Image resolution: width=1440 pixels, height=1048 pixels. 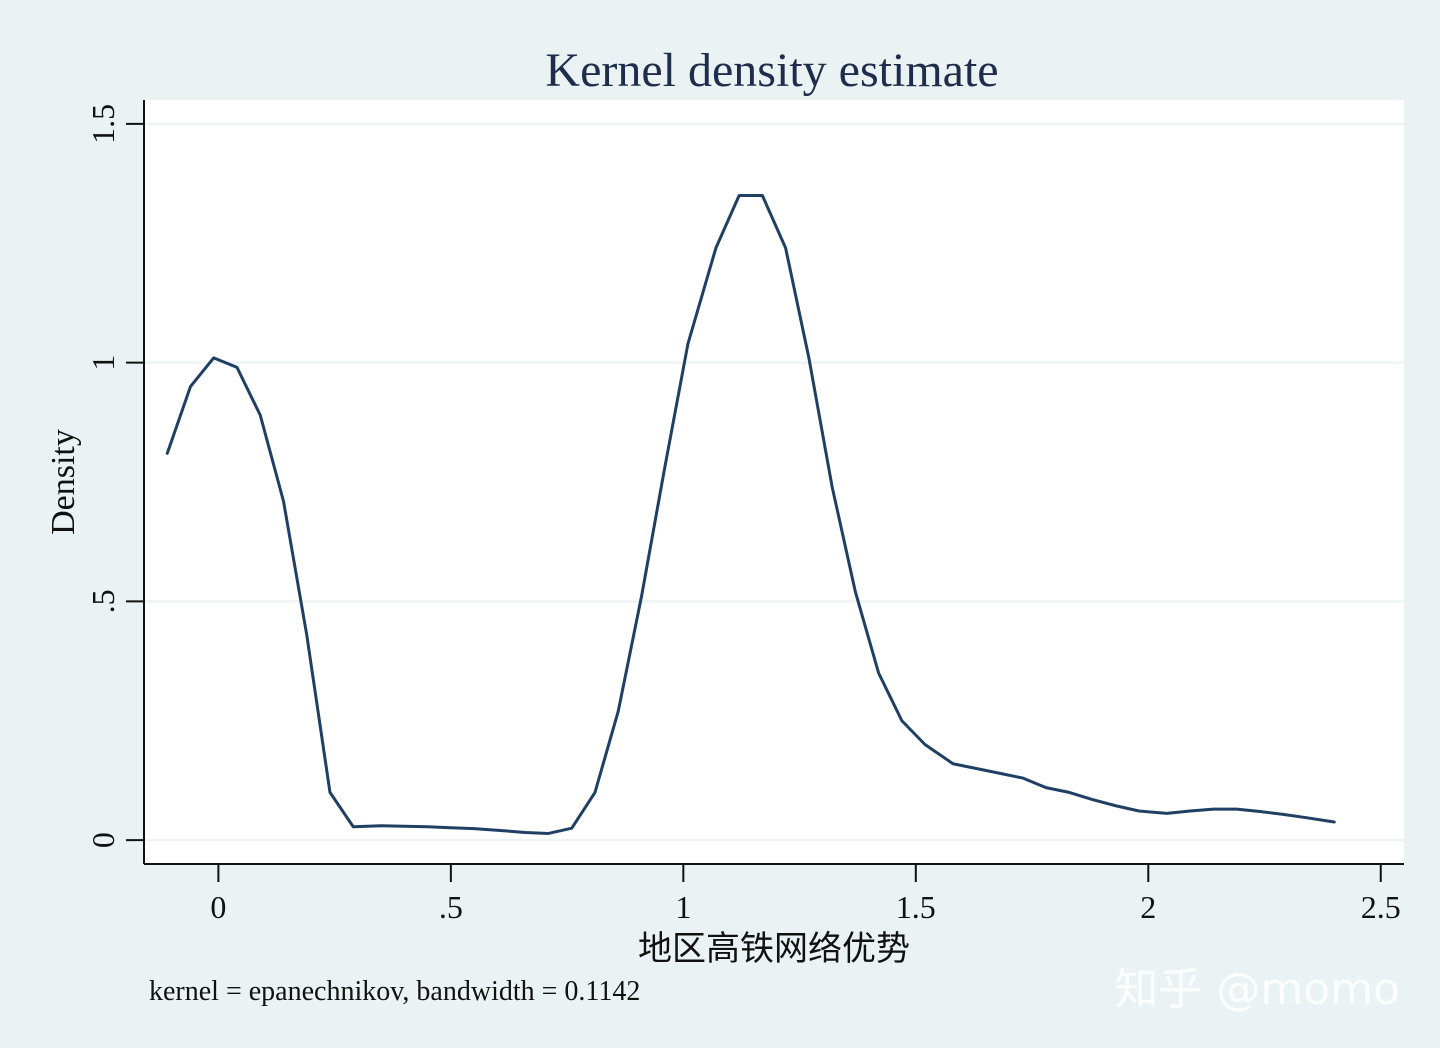 I want to click on watermark: 知乎 @momo, so click(x=1257, y=989).